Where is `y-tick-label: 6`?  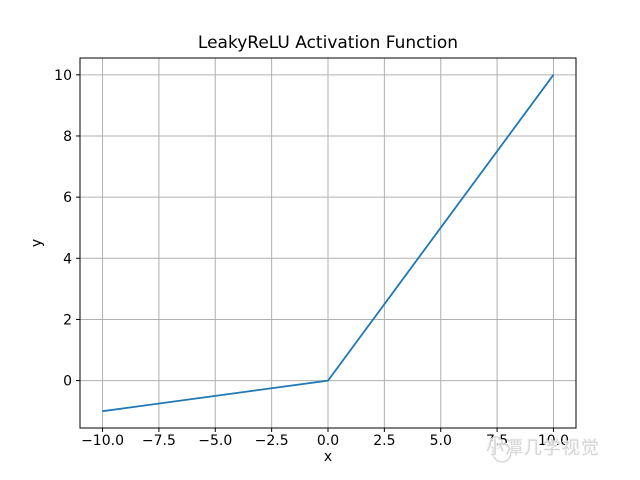 y-tick-label: 6 is located at coordinates (67, 198).